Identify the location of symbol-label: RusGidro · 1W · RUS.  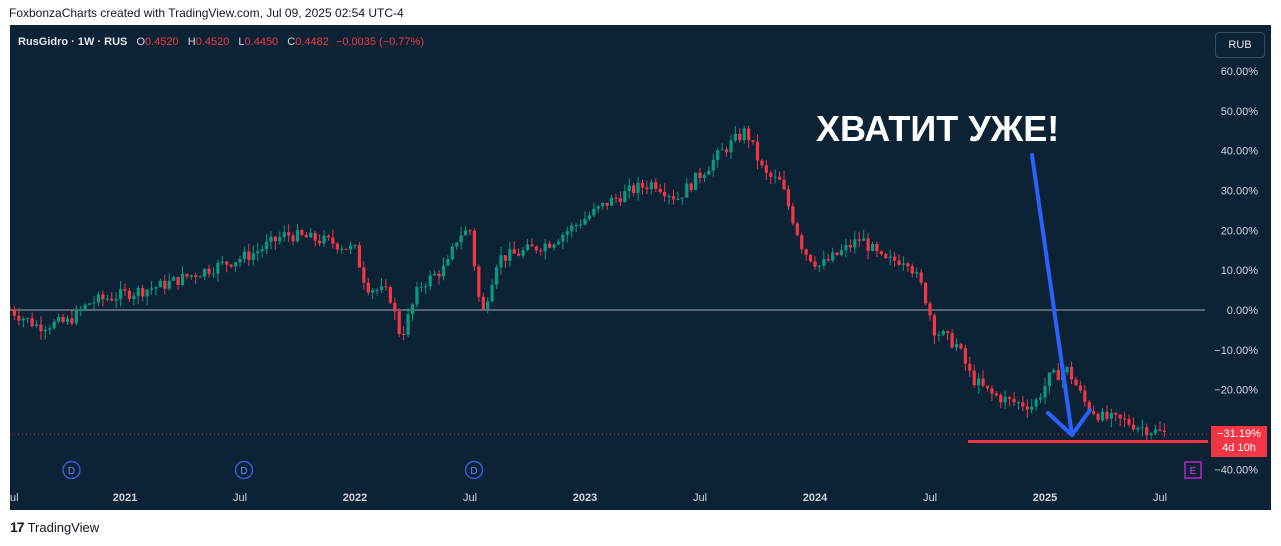
(73, 42).